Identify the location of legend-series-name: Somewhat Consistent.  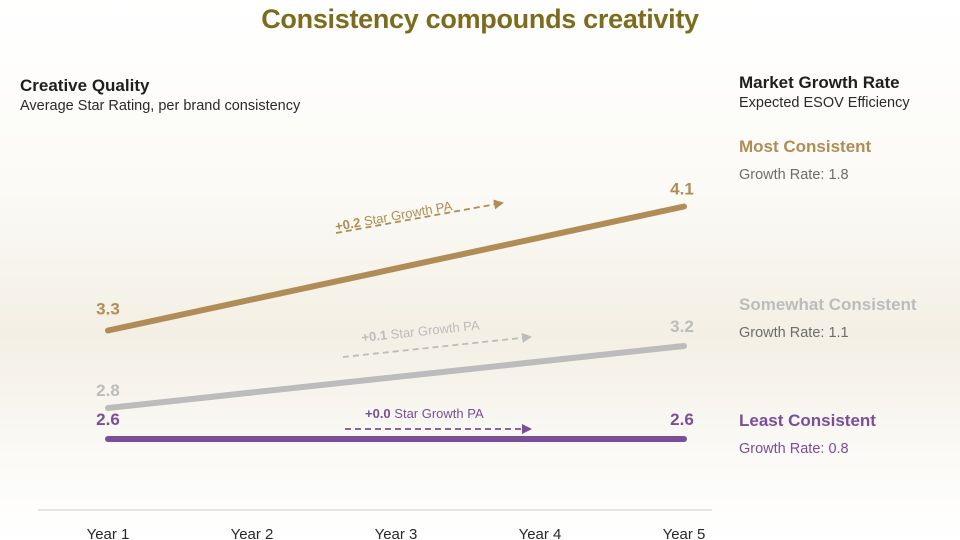
(828, 304).